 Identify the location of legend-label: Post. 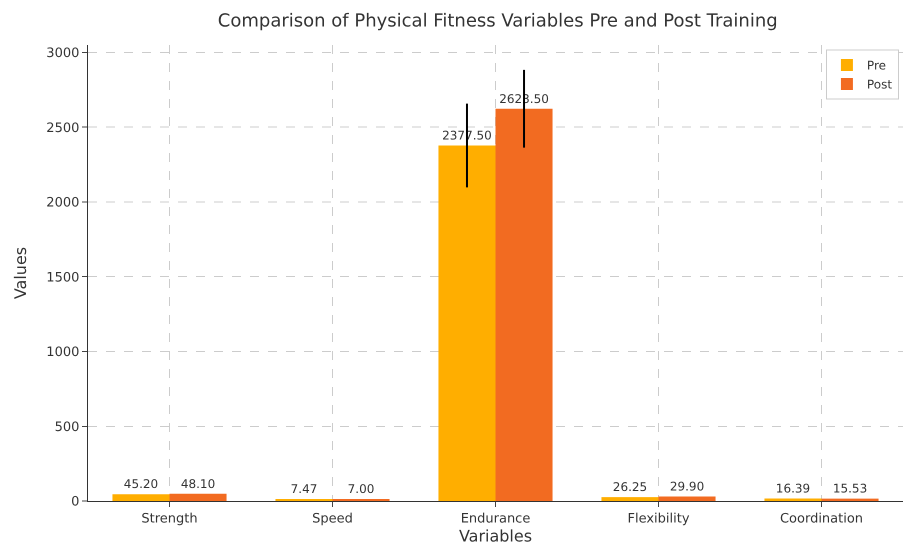
(879, 85).